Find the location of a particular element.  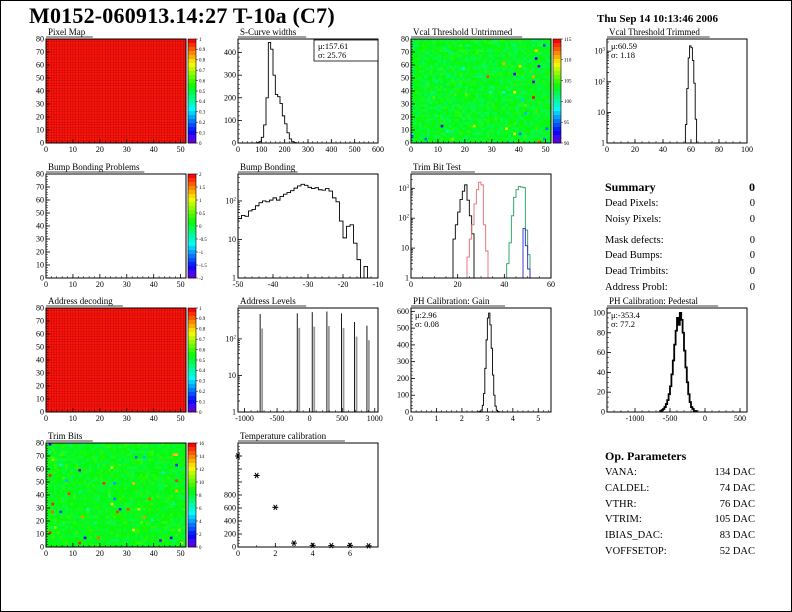

svg-text: S-Curve widths is located at coordinates (268, 32).